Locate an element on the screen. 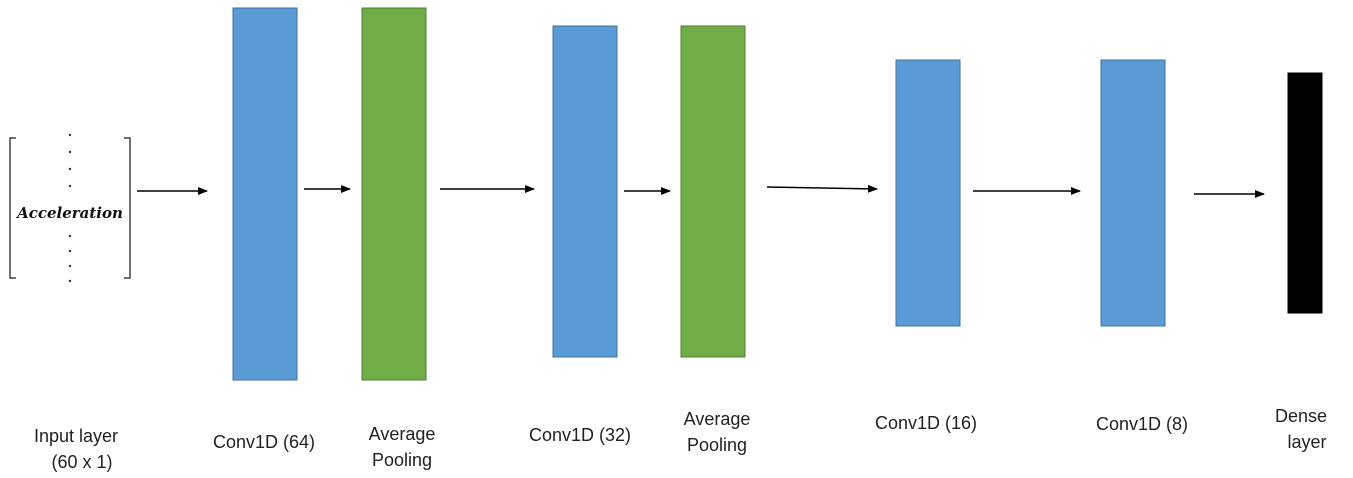 The width and height of the screenshot is (1353, 478). average-pooling-2-block is located at coordinates (713, 191).